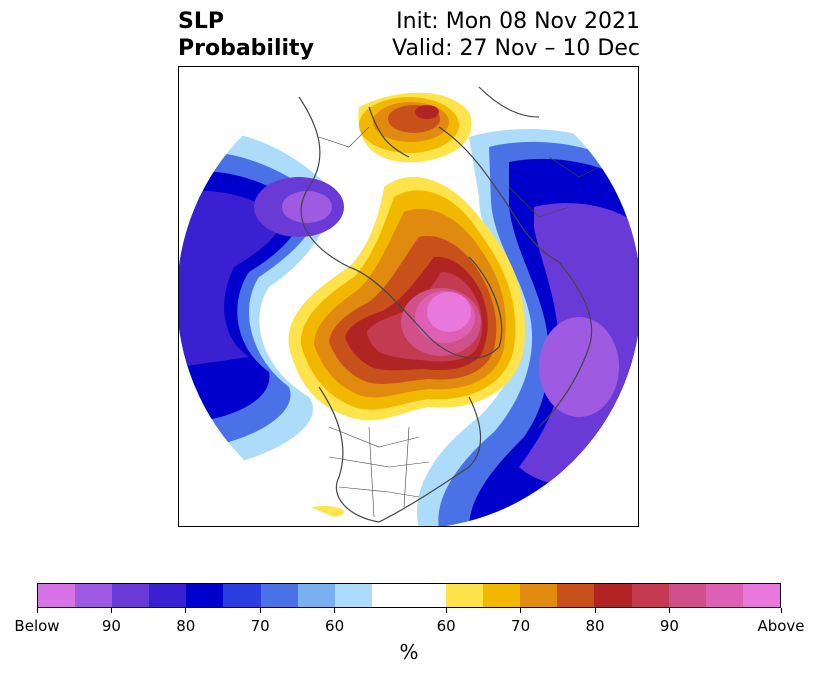  What do you see at coordinates (246, 48) in the screenshot?
I see `title-line-2: Probability` at bounding box center [246, 48].